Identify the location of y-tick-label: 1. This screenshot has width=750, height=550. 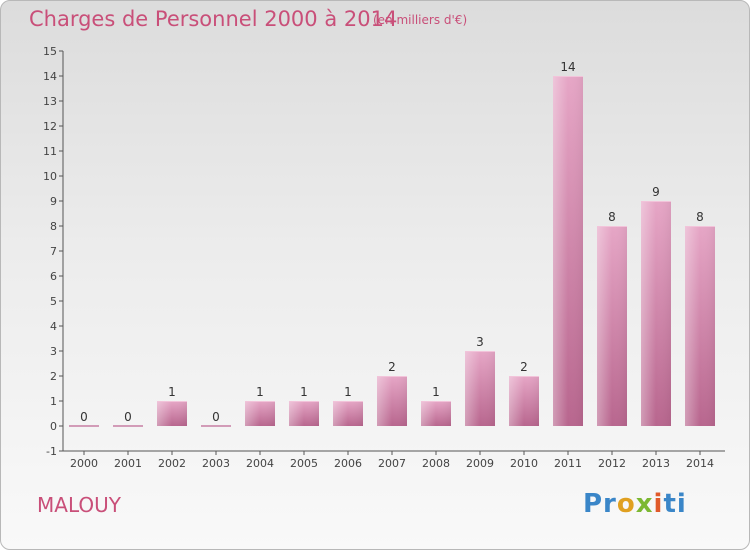
(53, 401).